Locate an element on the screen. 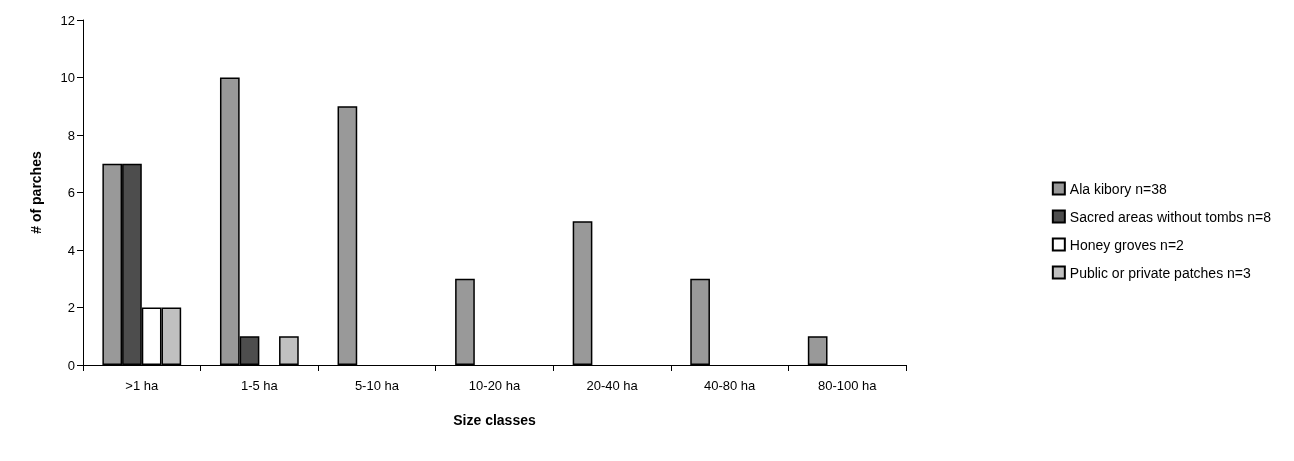  y-tick-label: 2 is located at coordinates (71, 307).